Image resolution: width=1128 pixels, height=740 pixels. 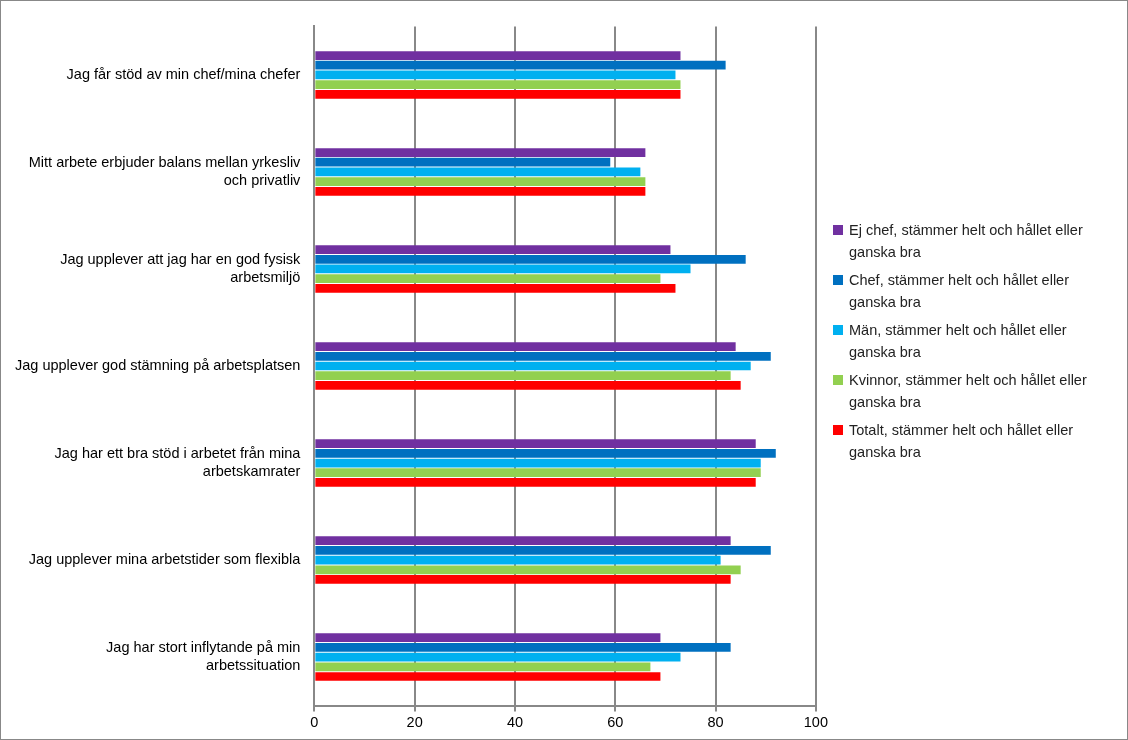 I want to click on legend-label: Chef, stämmer helt och hållet eller ganska bra, so click(x=959, y=291).